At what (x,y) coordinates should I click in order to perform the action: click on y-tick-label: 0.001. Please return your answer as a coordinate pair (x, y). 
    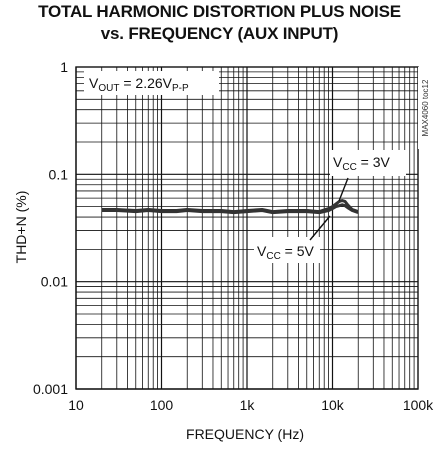
    Looking at the image, I should click on (50, 389).